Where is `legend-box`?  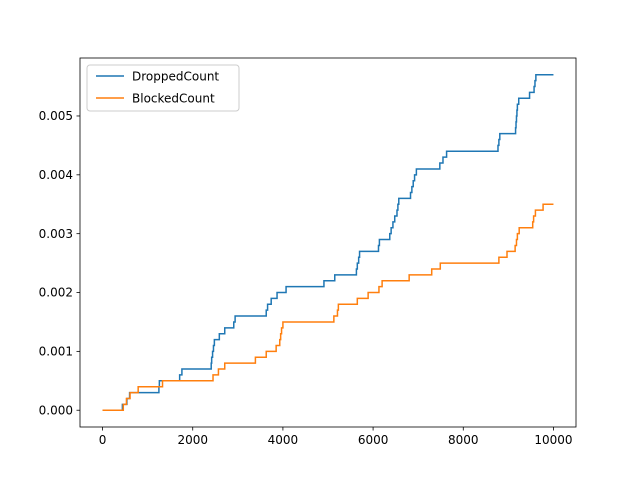
legend-box is located at coordinates (163, 88).